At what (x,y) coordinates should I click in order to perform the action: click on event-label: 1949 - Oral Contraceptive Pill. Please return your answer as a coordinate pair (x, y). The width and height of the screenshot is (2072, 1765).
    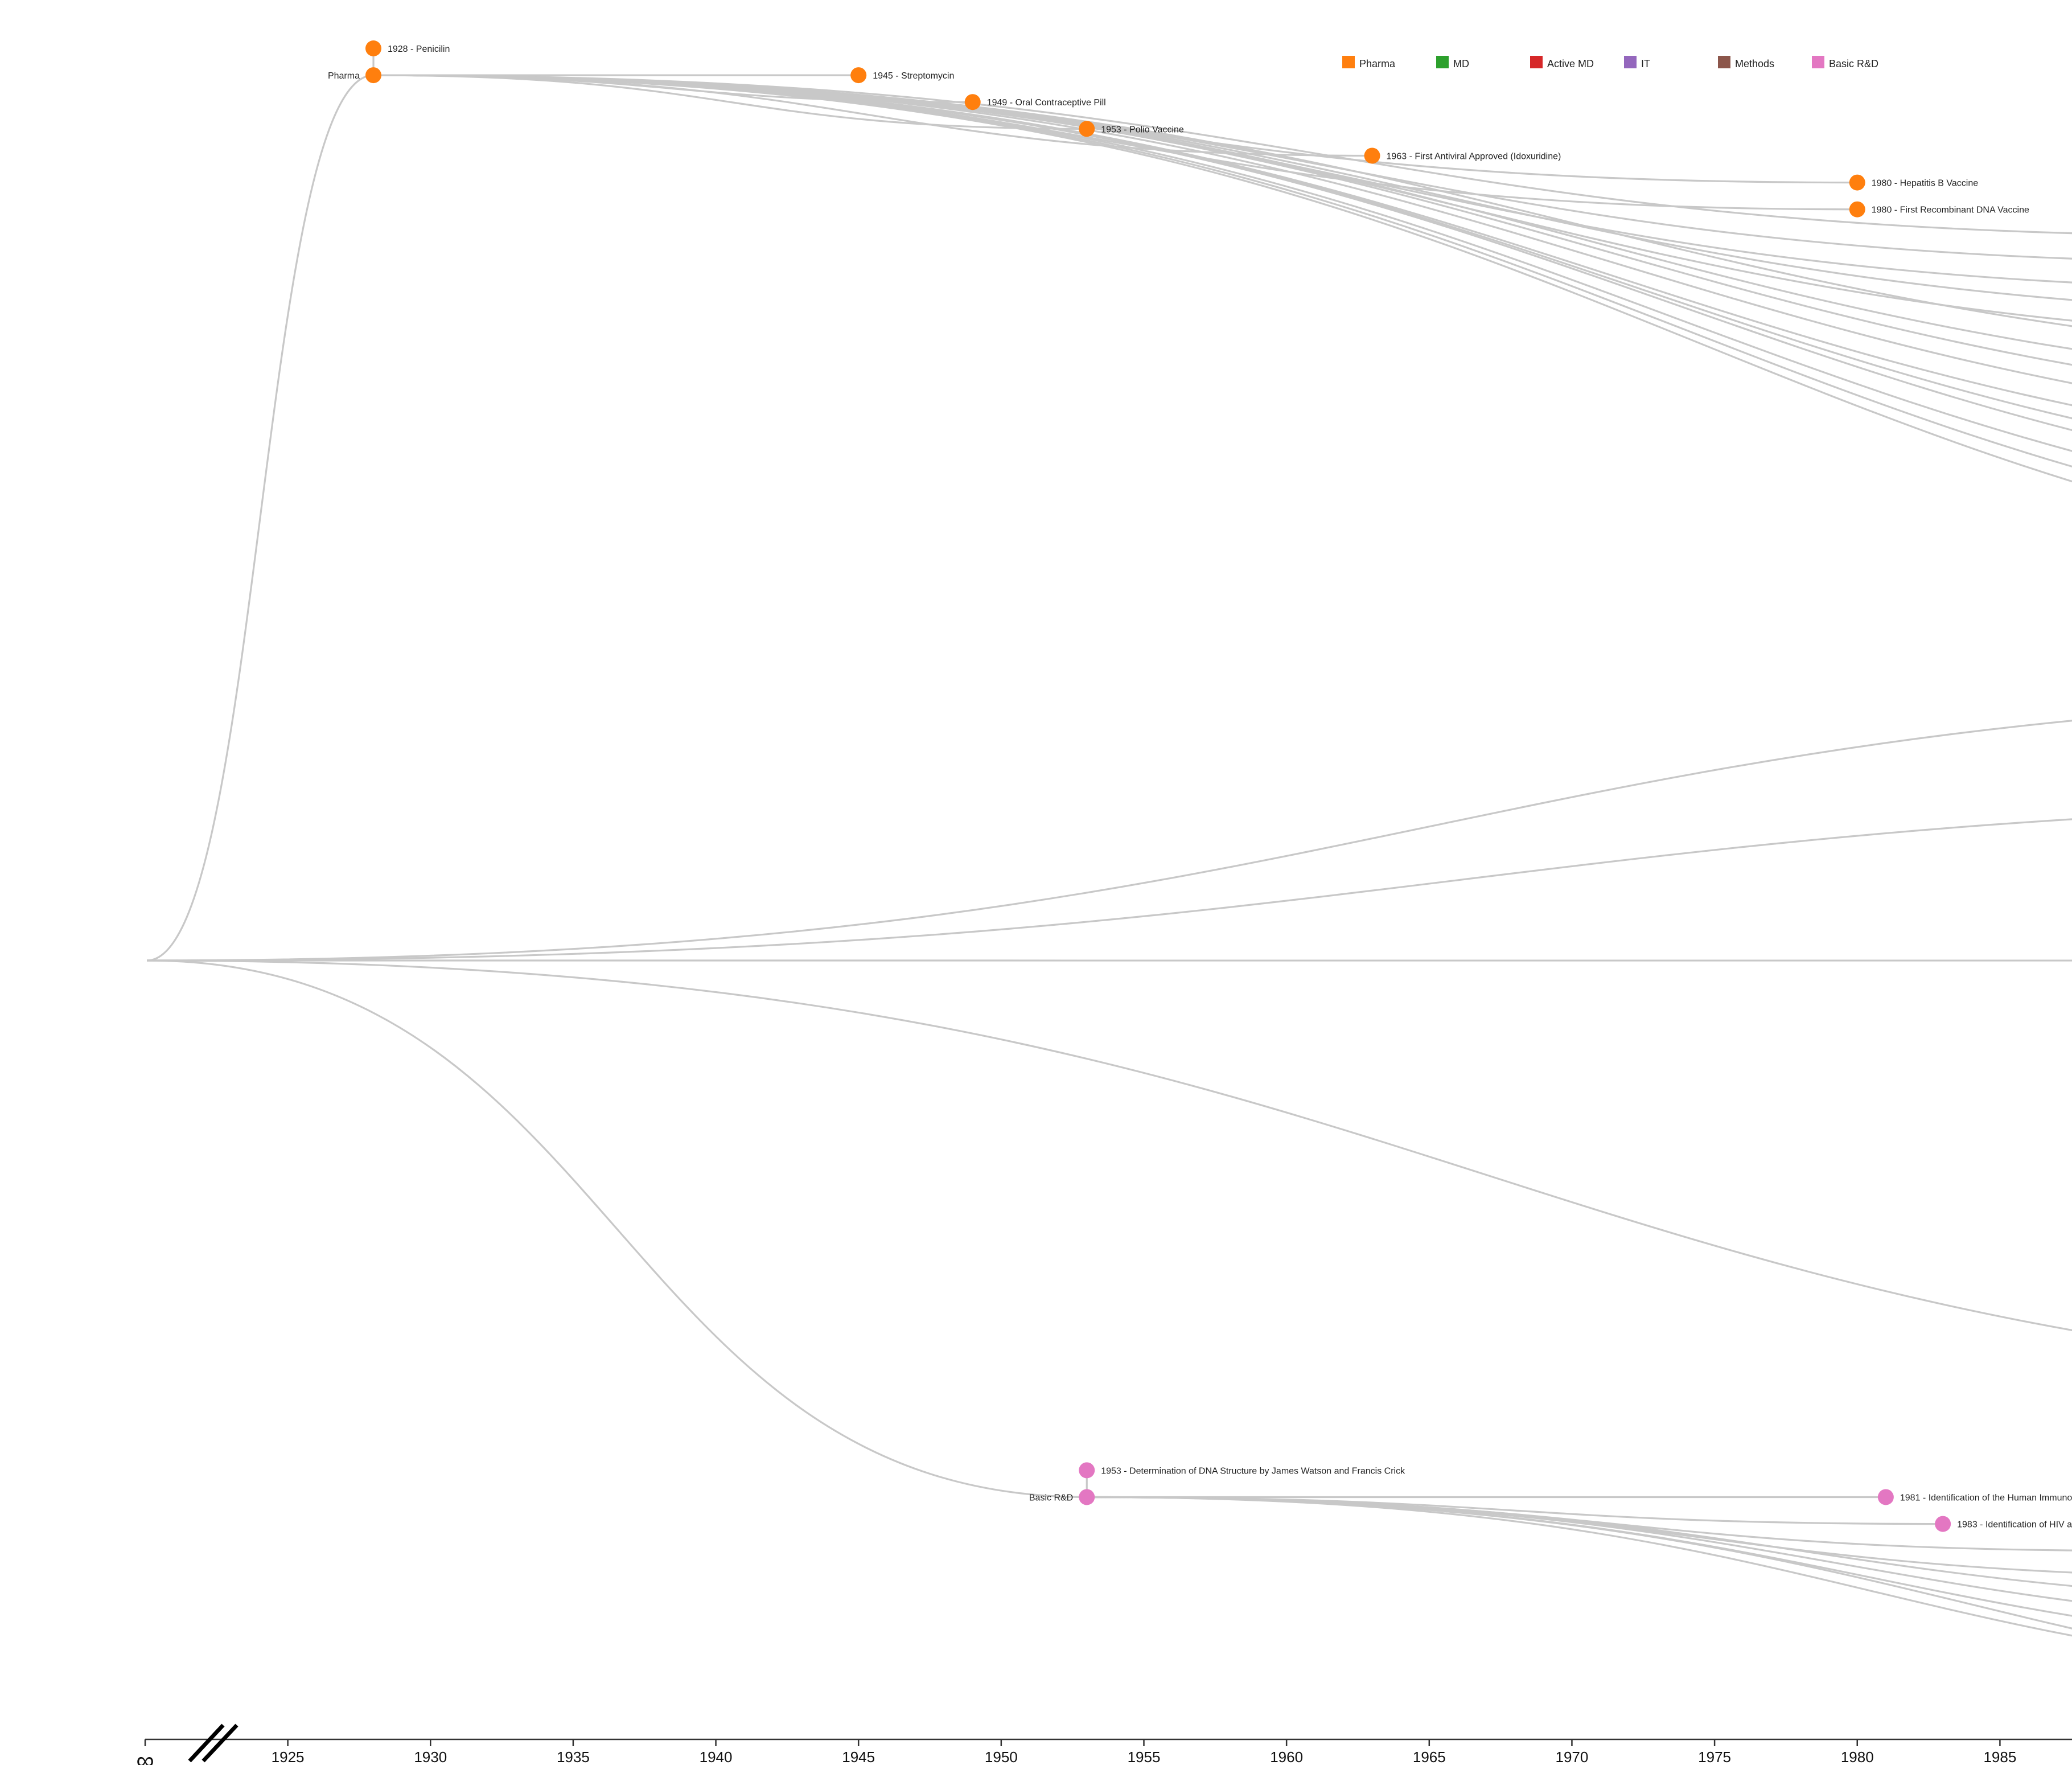
    Looking at the image, I should click on (1046, 103).